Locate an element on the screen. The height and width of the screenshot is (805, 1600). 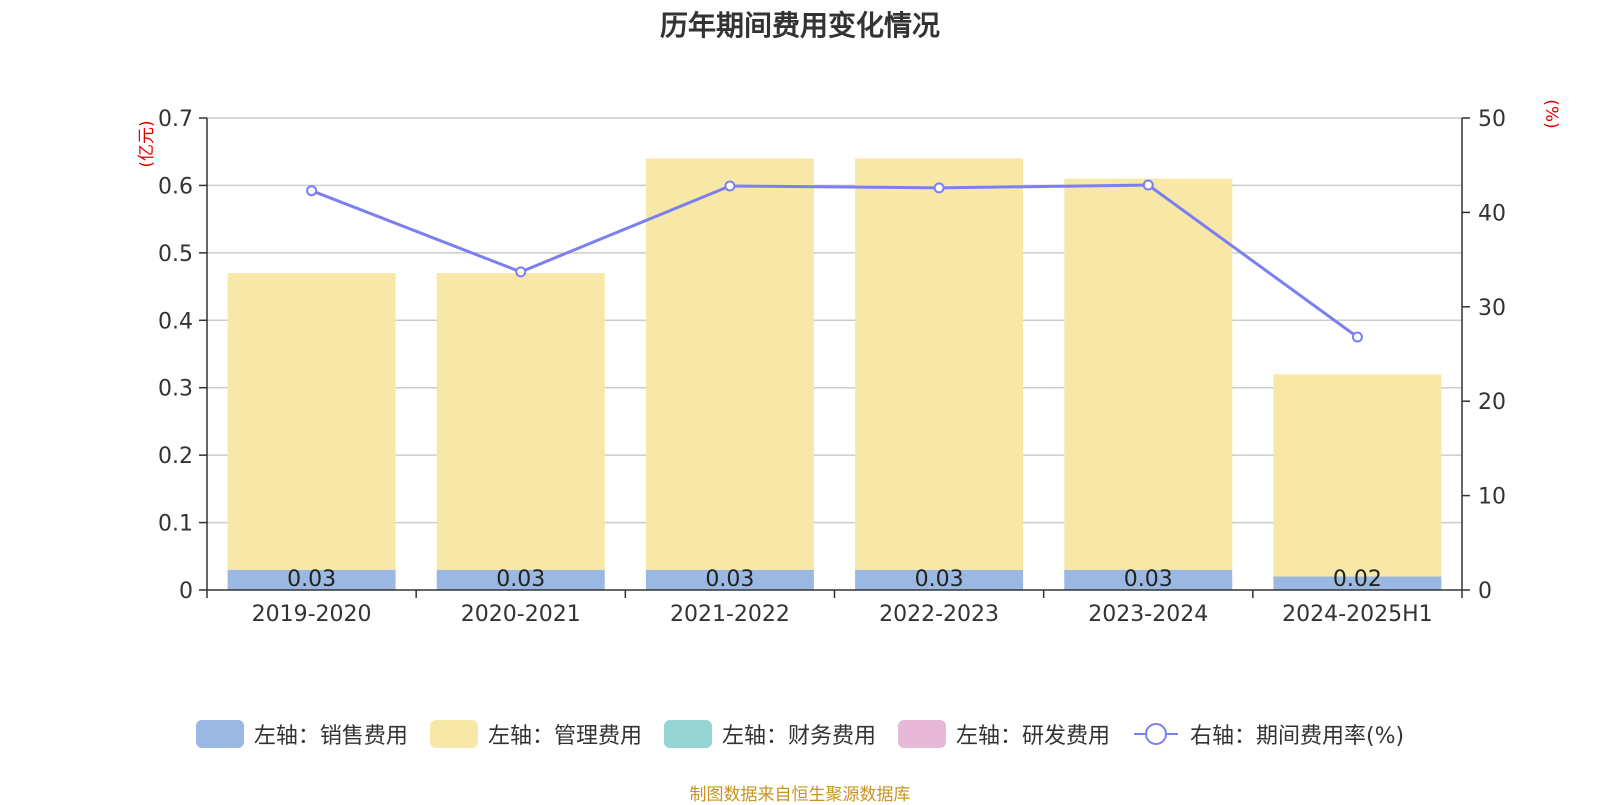
chart-title: 历年期间费用变化情况 is located at coordinates (799, 25).